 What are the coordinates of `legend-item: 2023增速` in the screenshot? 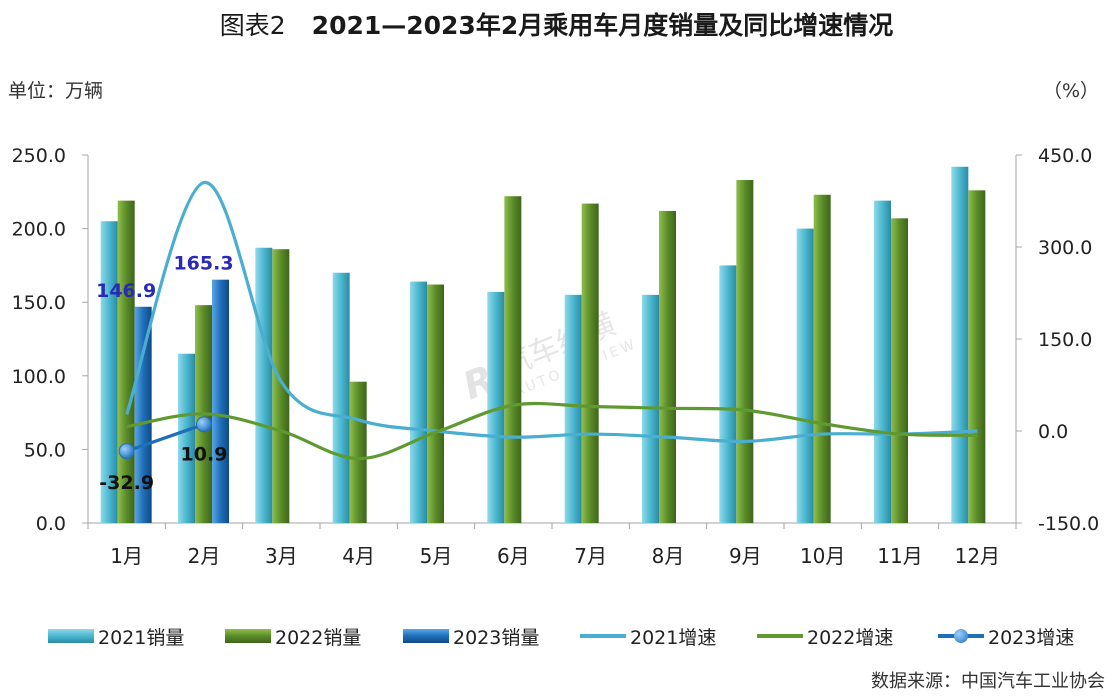 It's located at (1006, 636).